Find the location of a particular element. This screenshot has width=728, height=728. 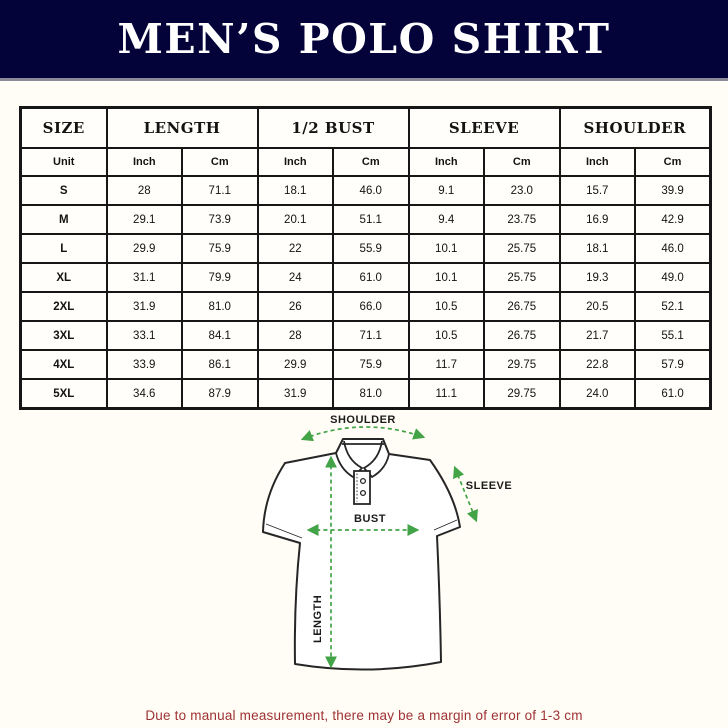

measurement-cell: 52.1 is located at coordinates (673, 306).